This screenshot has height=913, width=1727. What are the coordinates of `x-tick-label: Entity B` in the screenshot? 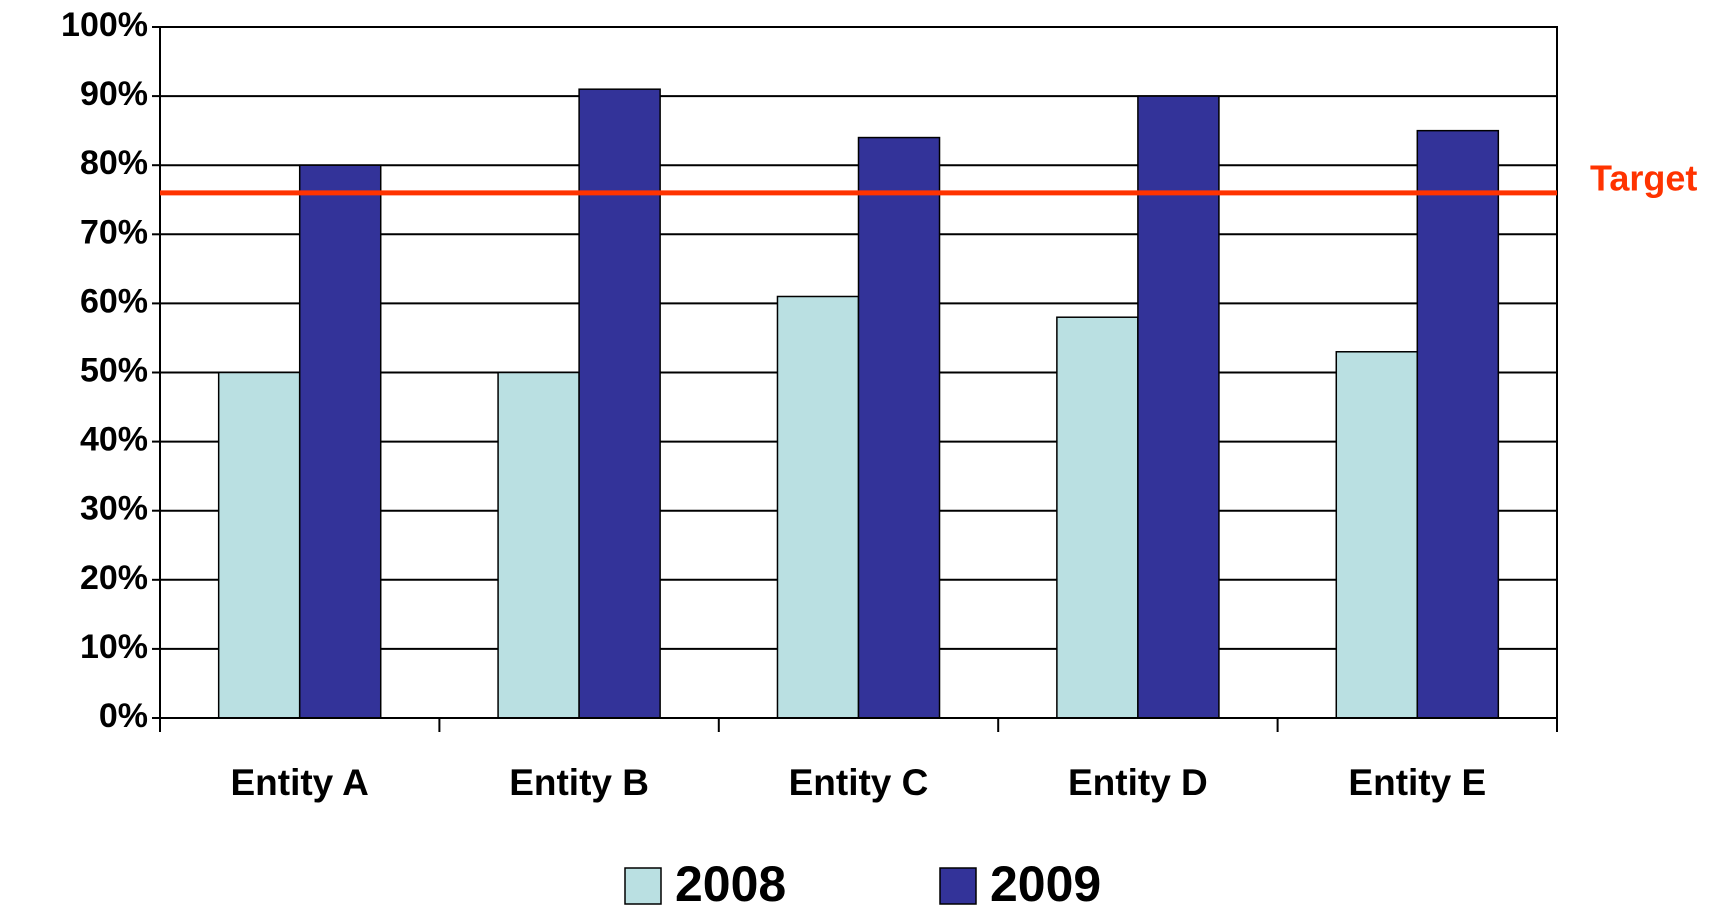 It's located at (579, 782).